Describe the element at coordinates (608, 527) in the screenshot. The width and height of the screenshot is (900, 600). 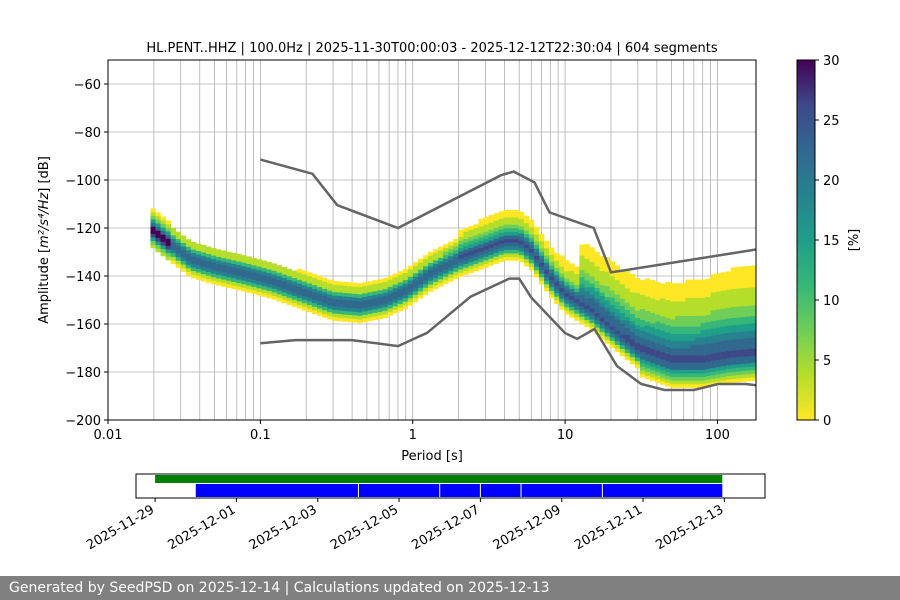
I see `timeline-tick-label: 2025-12-11` at that location.